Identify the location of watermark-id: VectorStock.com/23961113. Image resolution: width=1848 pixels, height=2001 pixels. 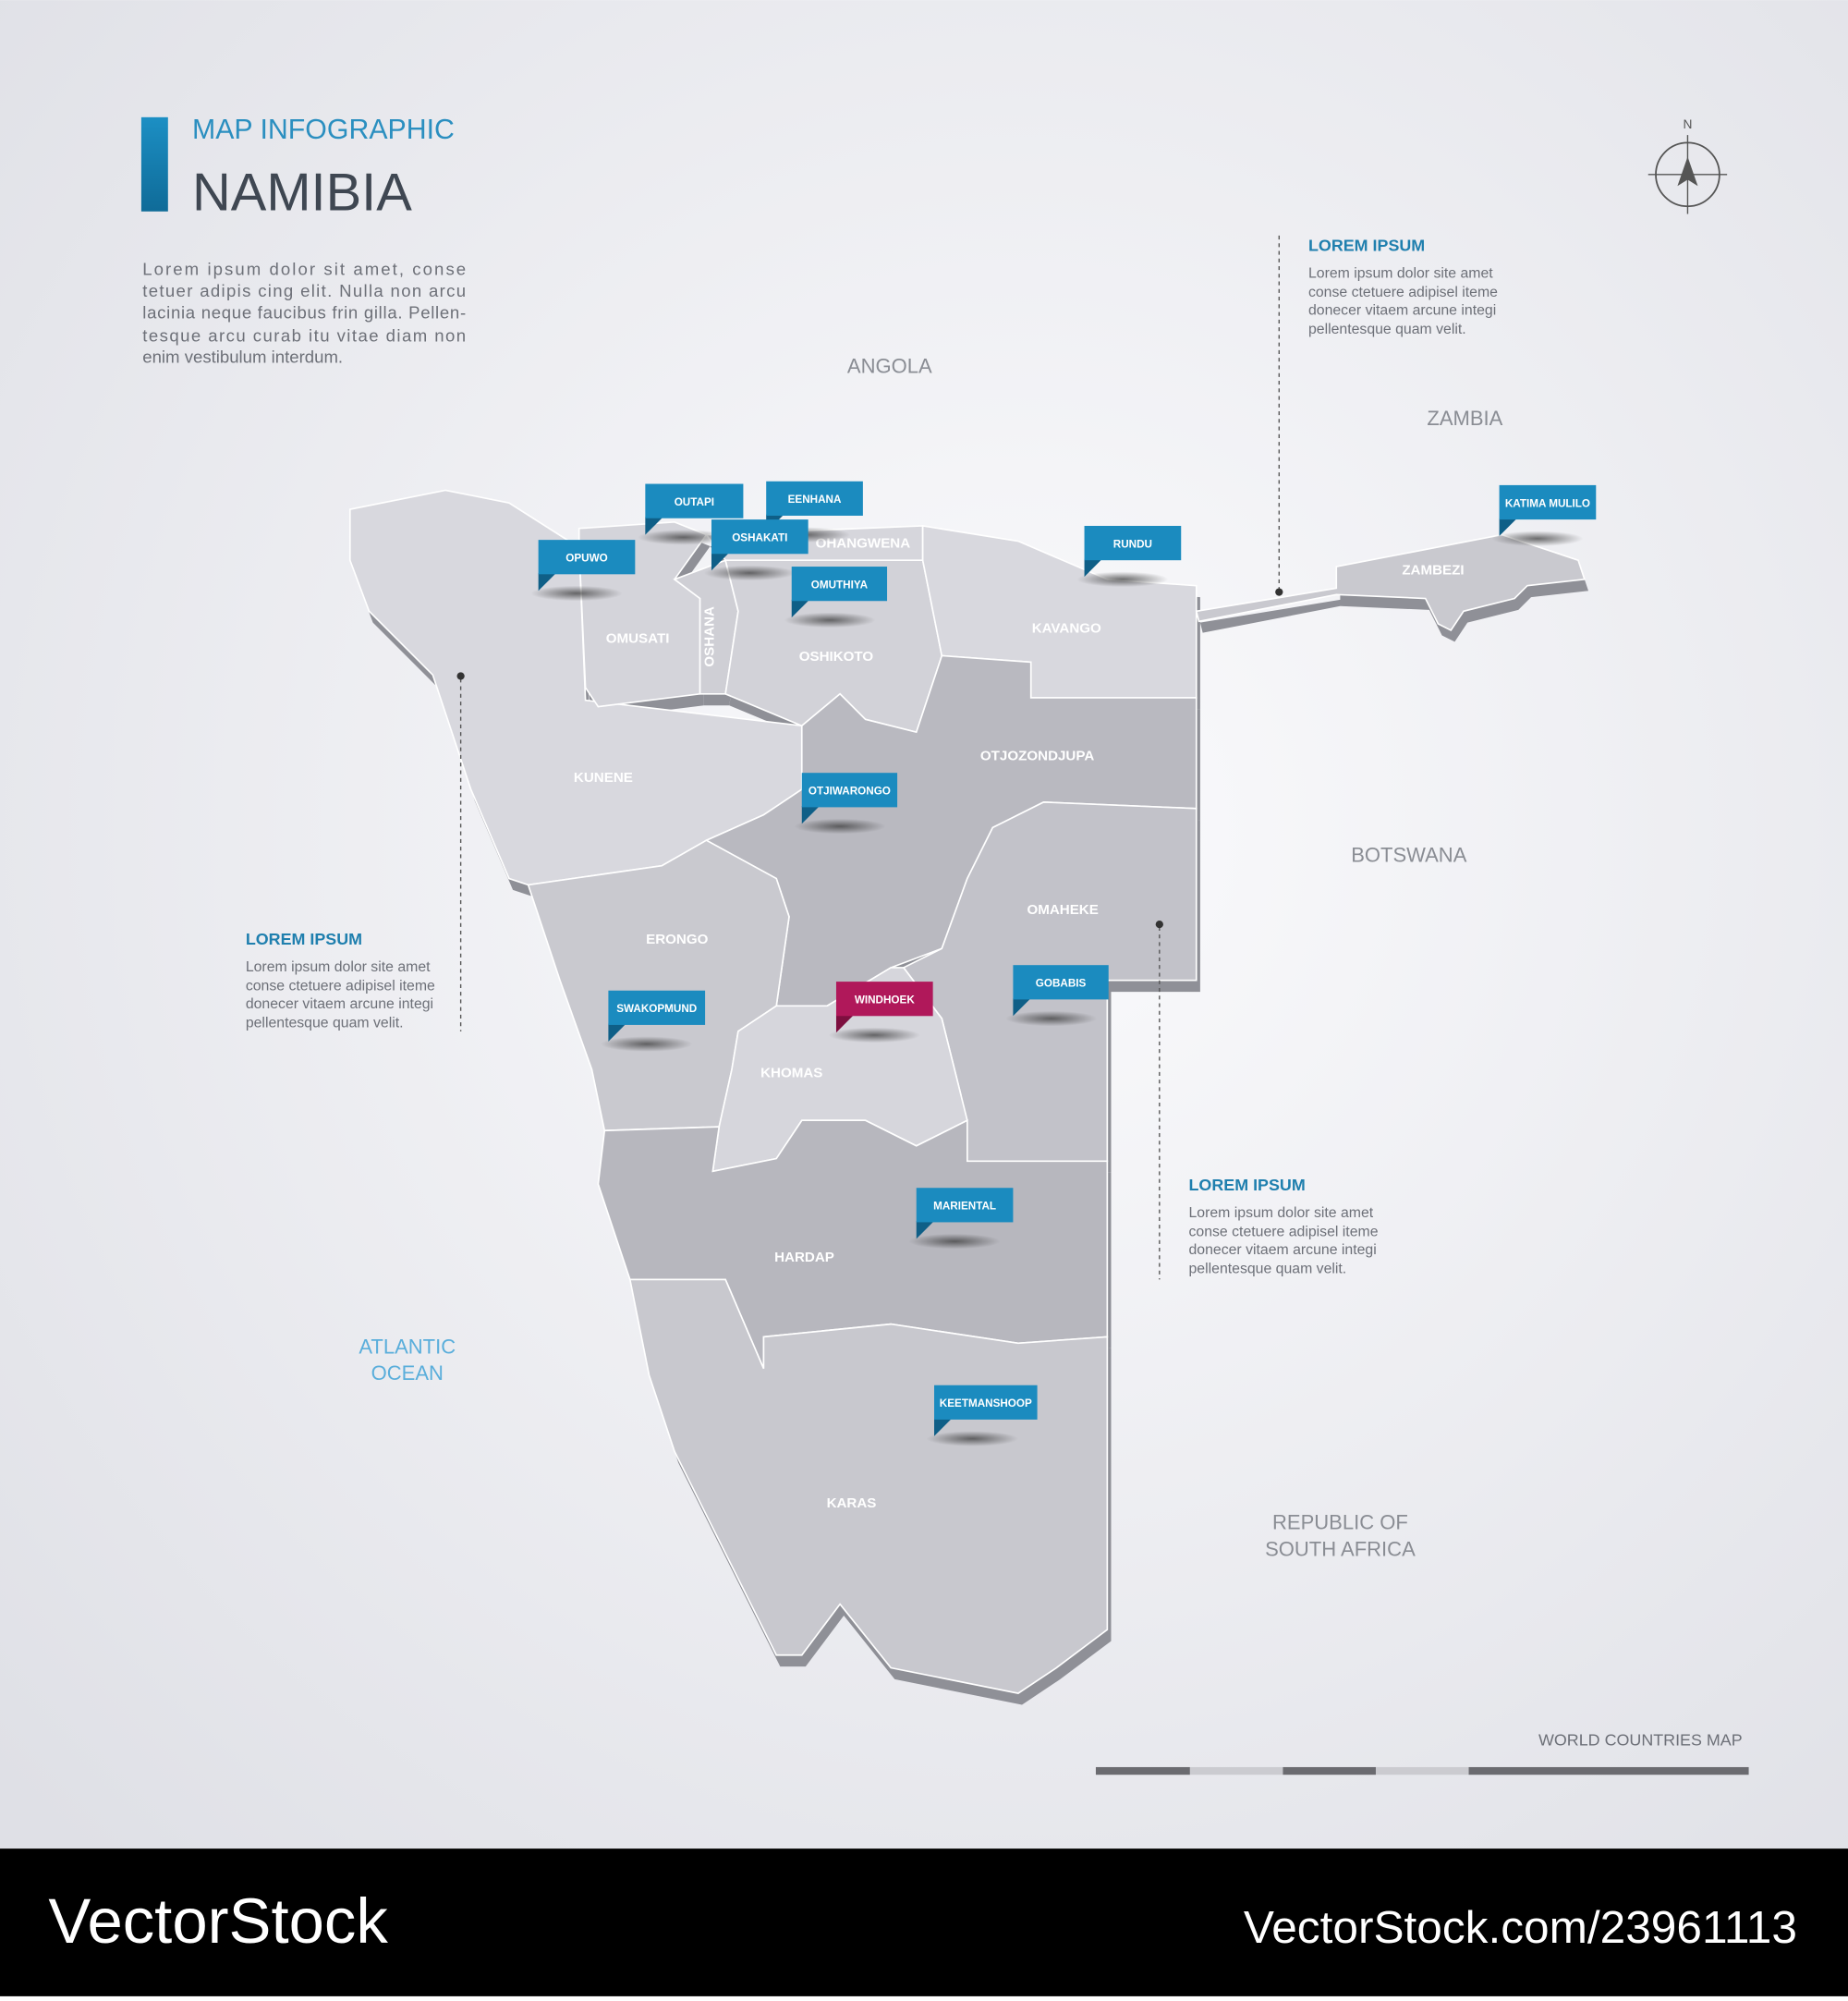
(1520, 1927).